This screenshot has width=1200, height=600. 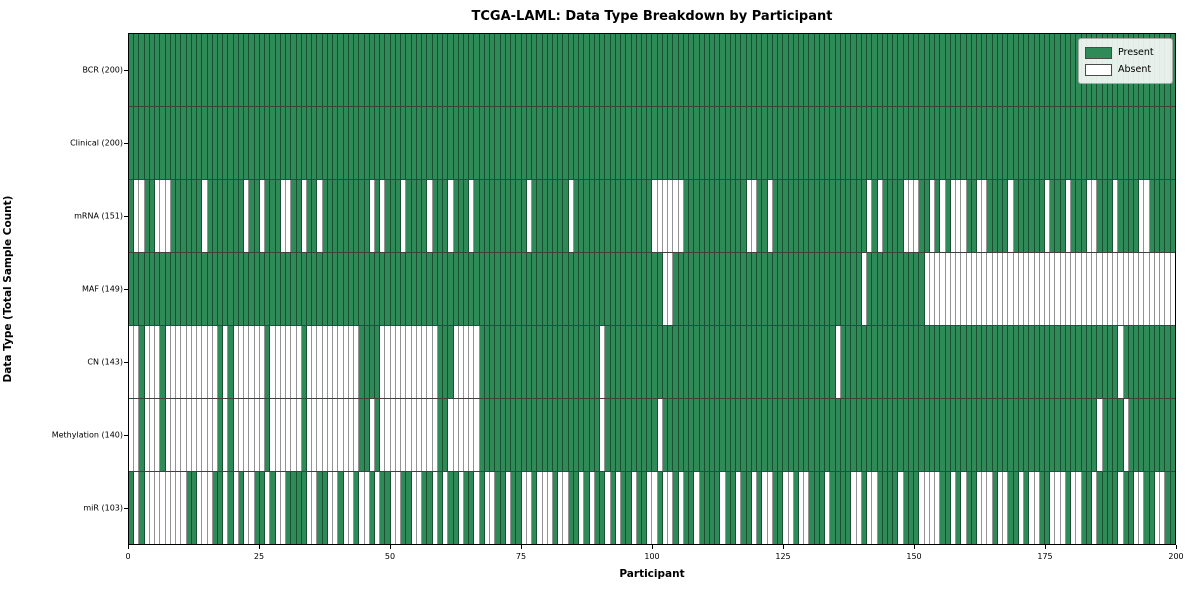 What do you see at coordinates (521, 556) in the screenshot?
I see `xtick-label-75: 75` at bounding box center [521, 556].